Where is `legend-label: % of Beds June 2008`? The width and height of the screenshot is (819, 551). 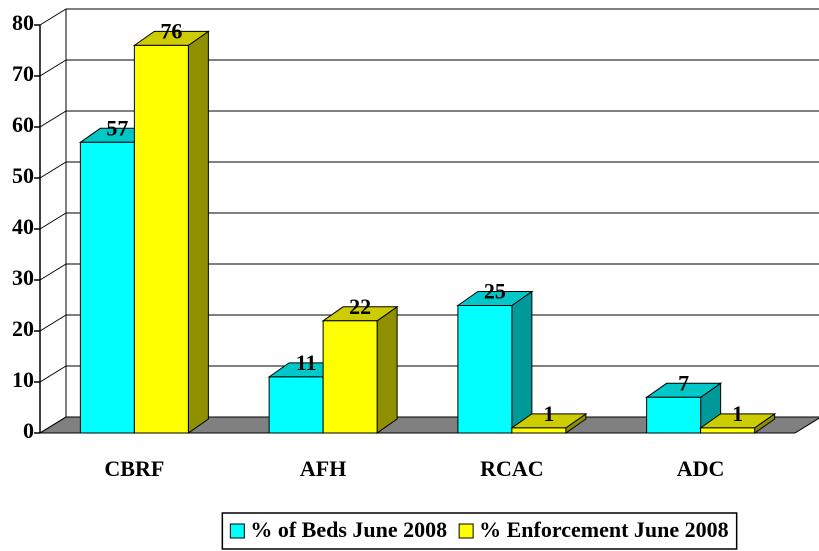
legend-label: % of Beds June 2008 is located at coordinates (348, 529).